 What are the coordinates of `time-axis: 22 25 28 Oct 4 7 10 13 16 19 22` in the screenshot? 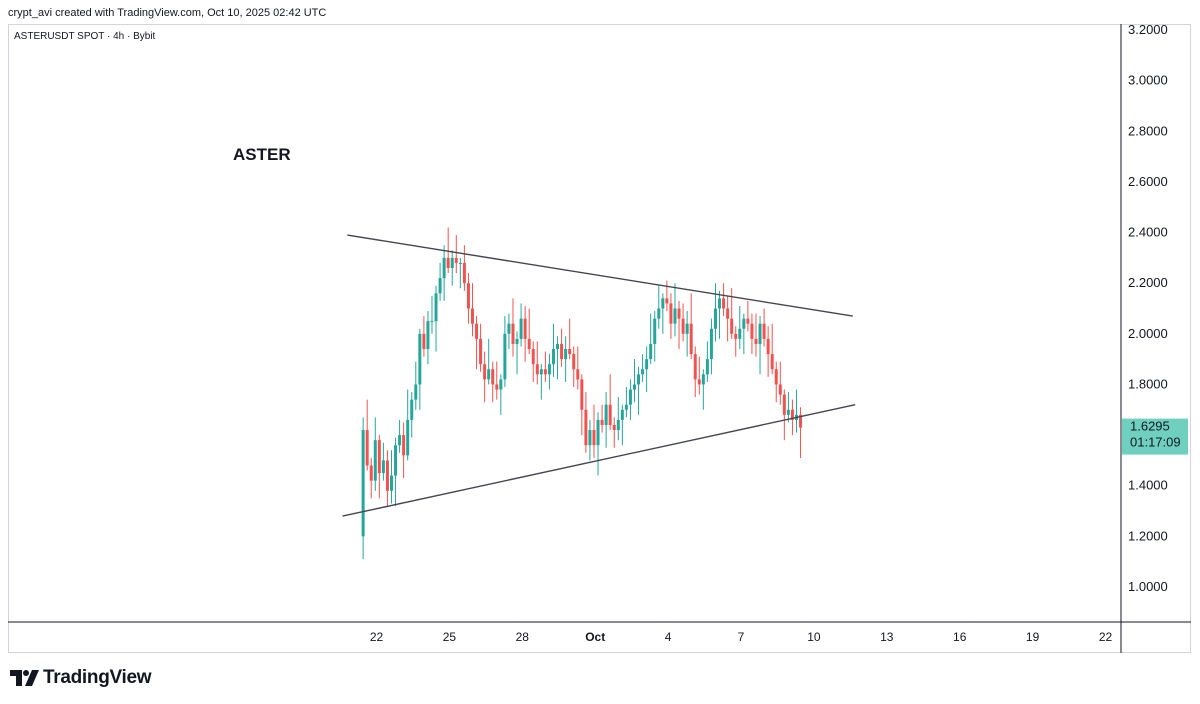 It's located at (599, 632).